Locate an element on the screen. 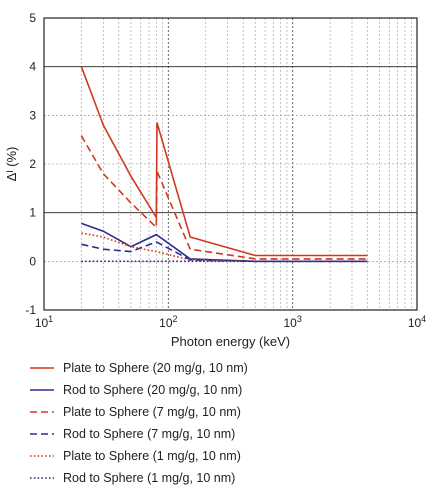  legend-item-label: Plate to Sphere (20 mg/g, 10 nm) is located at coordinates (155, 368).